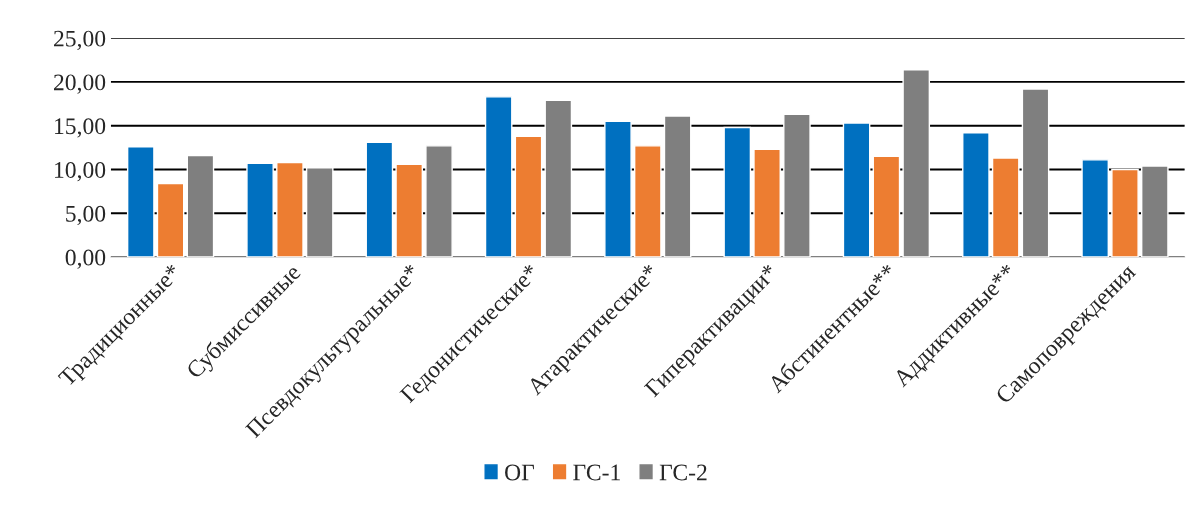 This screenshot has height=509, width=1193. I want to click on y-tick-label: 20,00, so click(80, 84).